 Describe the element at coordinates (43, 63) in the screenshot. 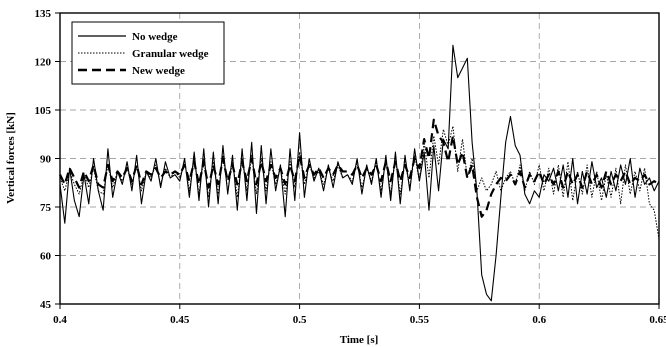

I see `y-tick-label: 120` at that location.